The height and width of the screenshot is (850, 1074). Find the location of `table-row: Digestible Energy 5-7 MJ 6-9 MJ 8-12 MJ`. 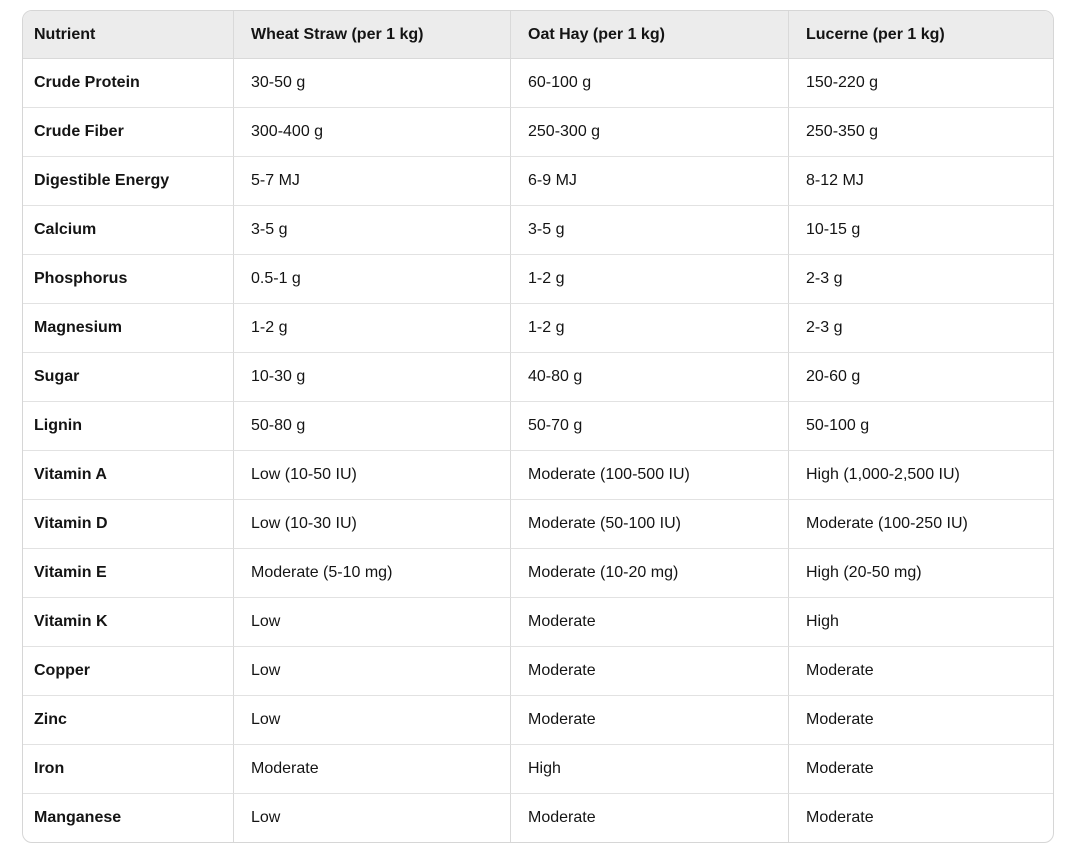

table-row: Digestible Energy 5-7 MJ 6-9 MJ 8-12 MJ is located at coordinates (538, 181).